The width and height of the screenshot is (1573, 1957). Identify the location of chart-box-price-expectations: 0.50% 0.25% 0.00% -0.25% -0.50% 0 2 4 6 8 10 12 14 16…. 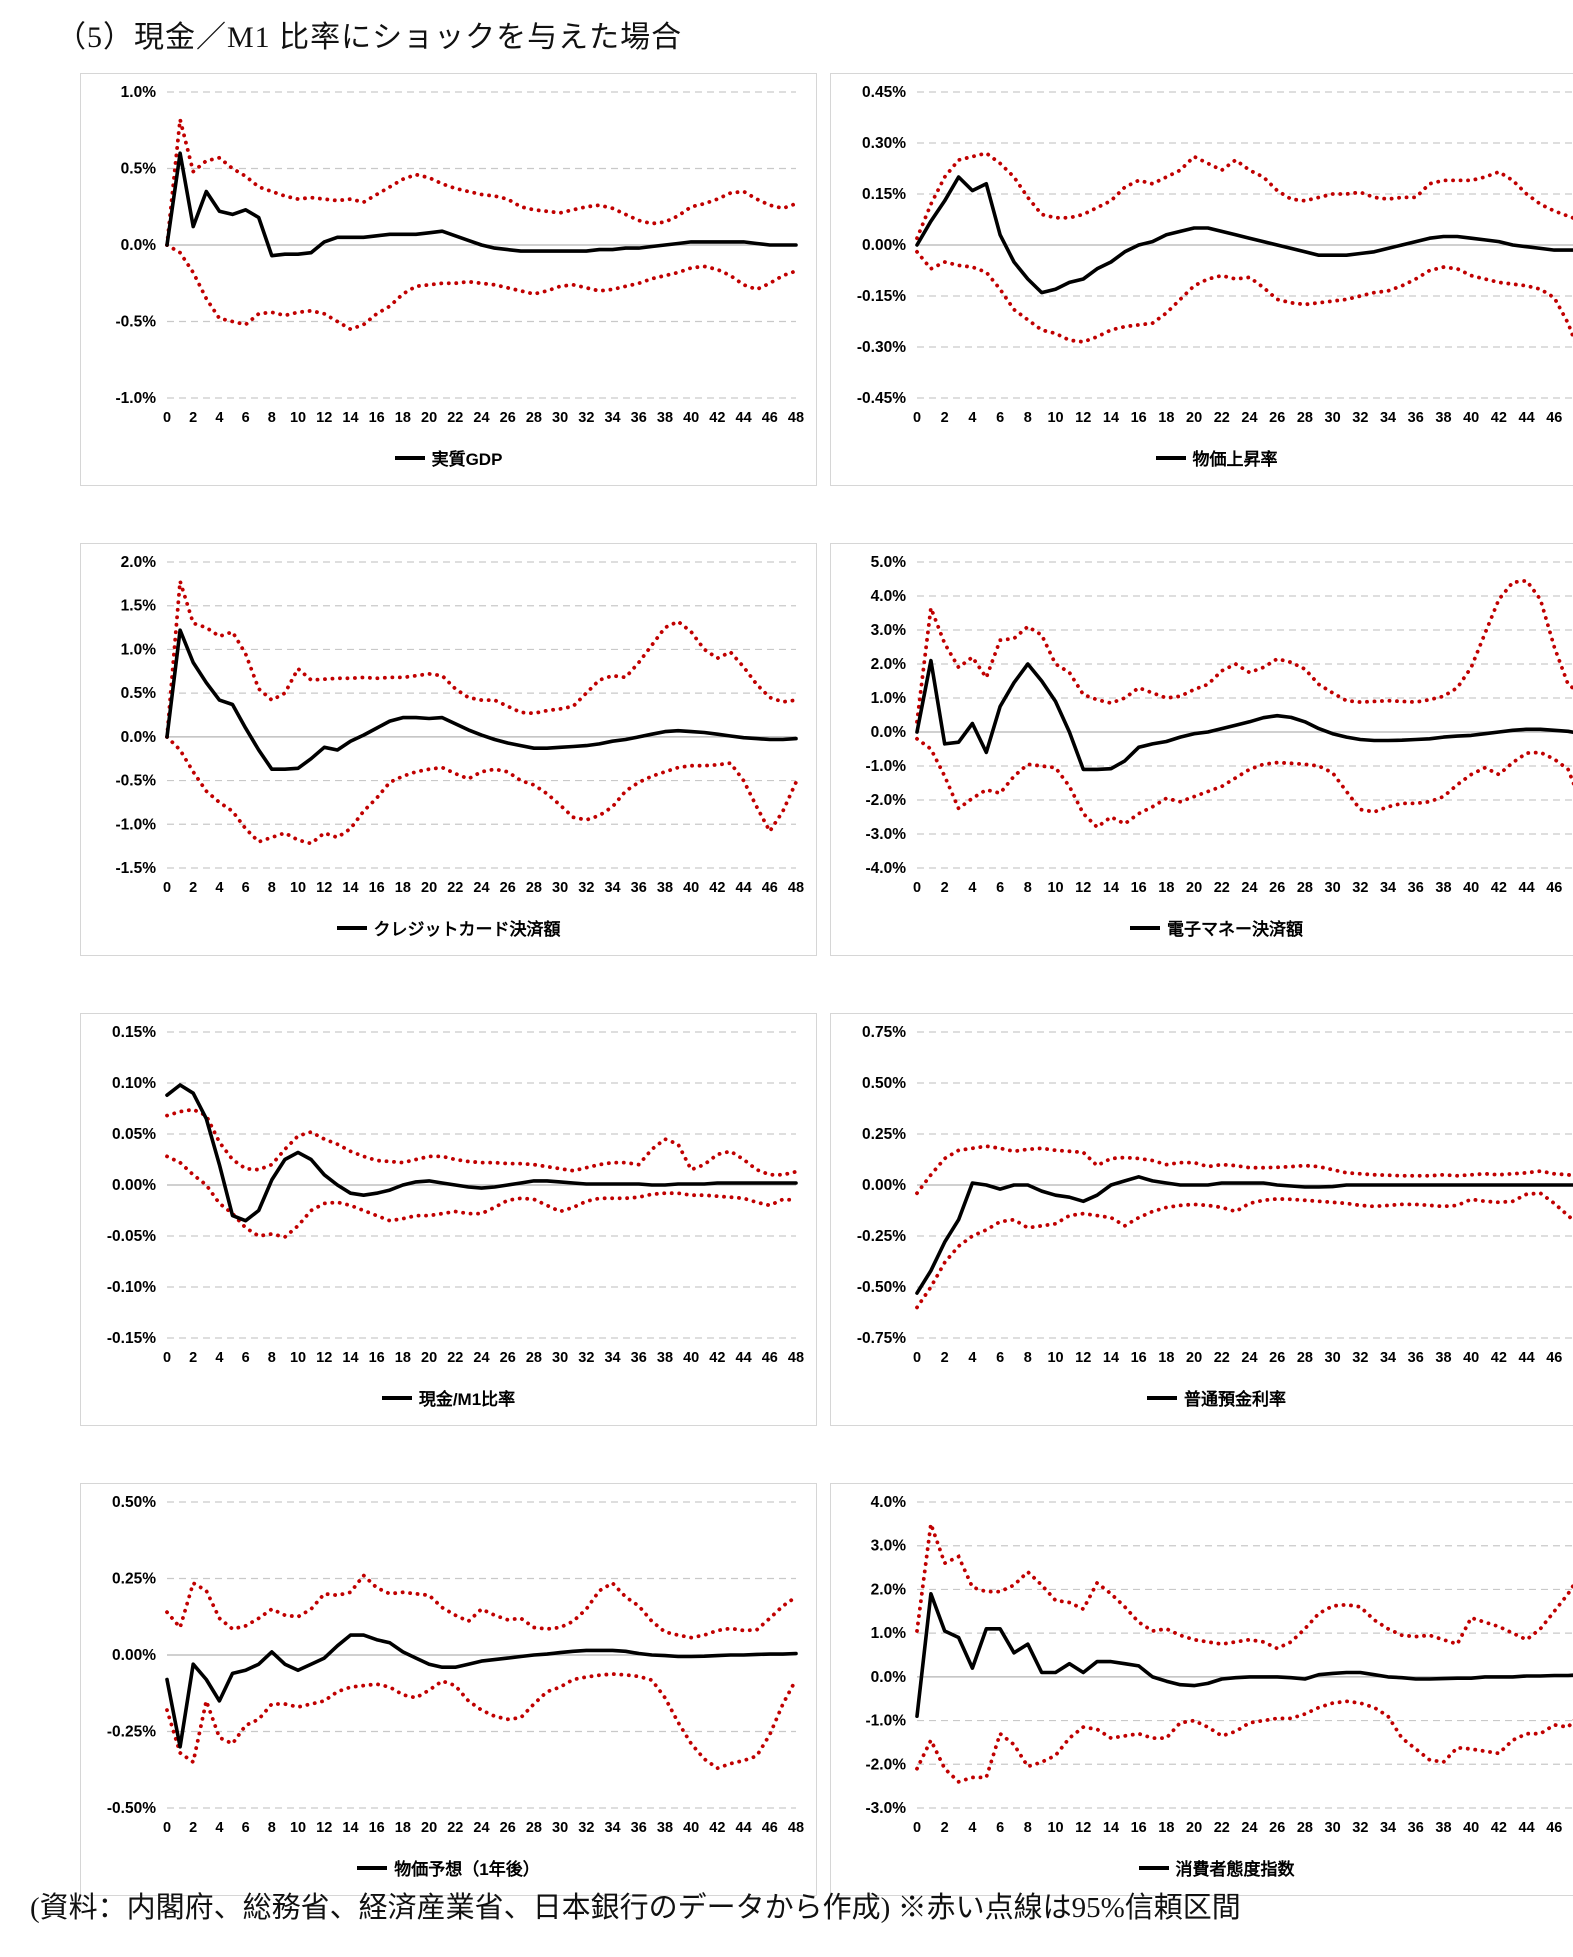
(448, 1689).